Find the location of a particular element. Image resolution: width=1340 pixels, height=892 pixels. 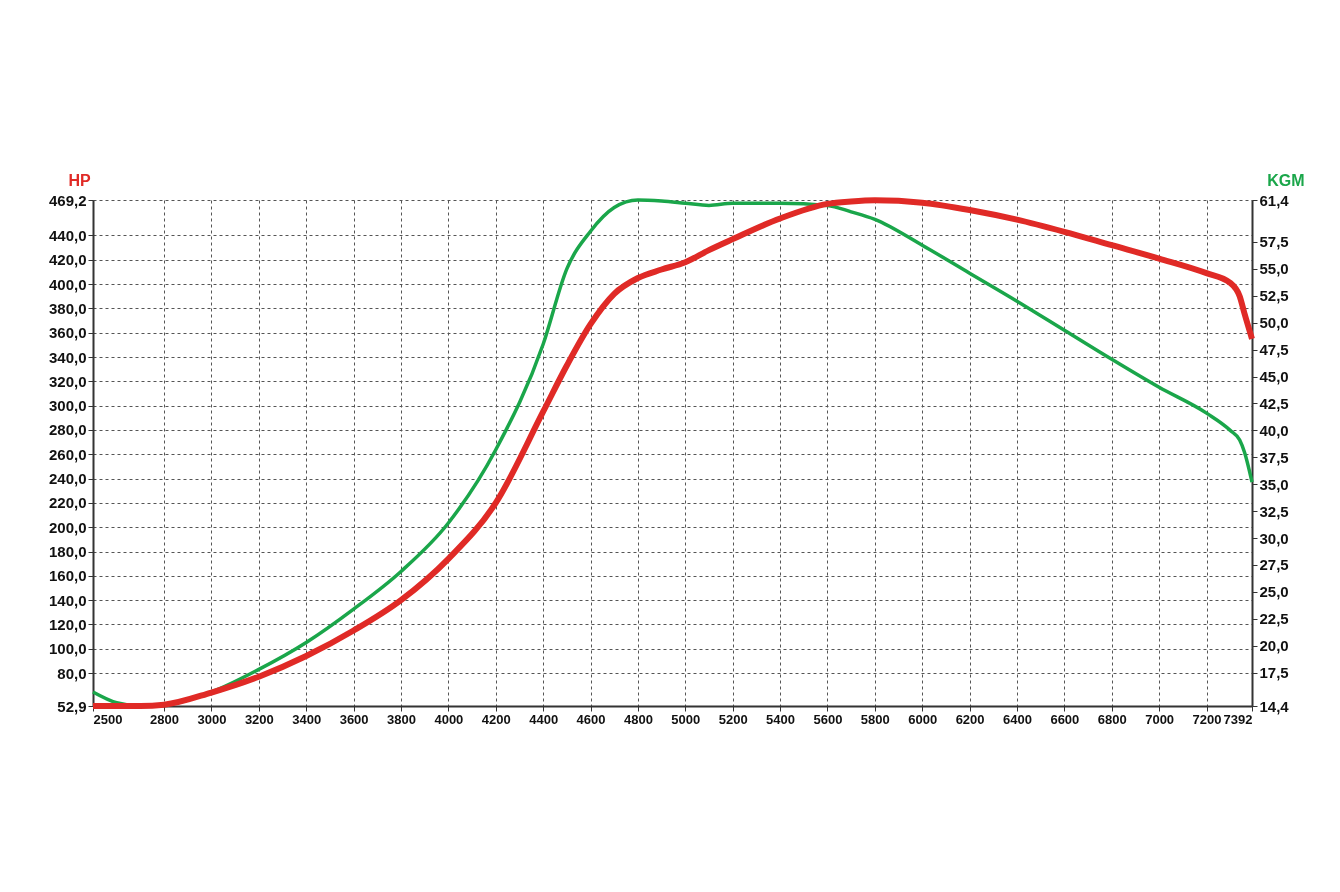

x-tick-label: 5200 is located at coordinates (733, 719).